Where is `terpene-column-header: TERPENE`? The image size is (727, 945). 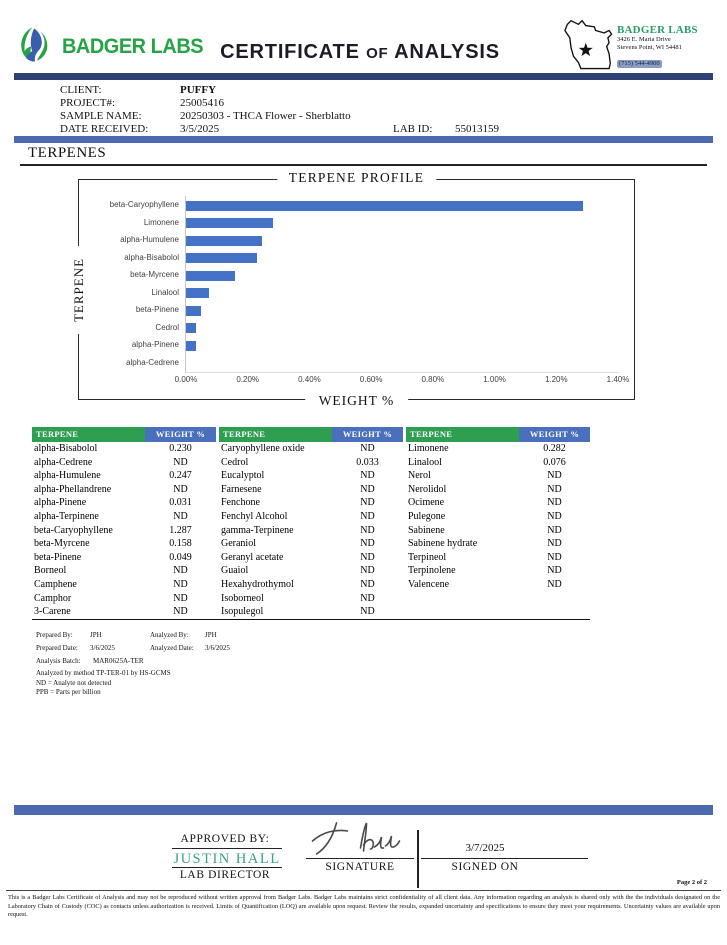 terpene-column-header: TERPENE is located at coordinates (462, 434).